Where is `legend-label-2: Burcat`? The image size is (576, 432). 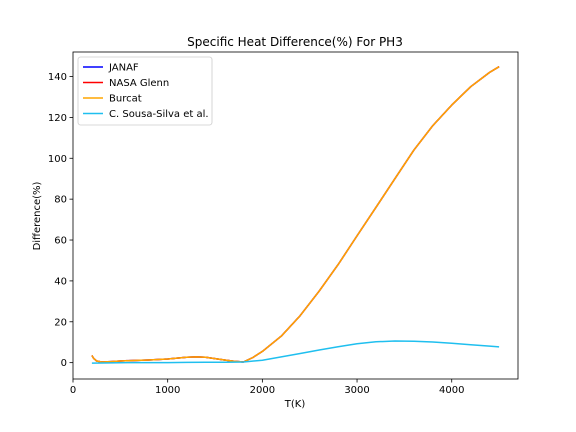
legend-label-2: Burcat is located at coordinates (125, 99).